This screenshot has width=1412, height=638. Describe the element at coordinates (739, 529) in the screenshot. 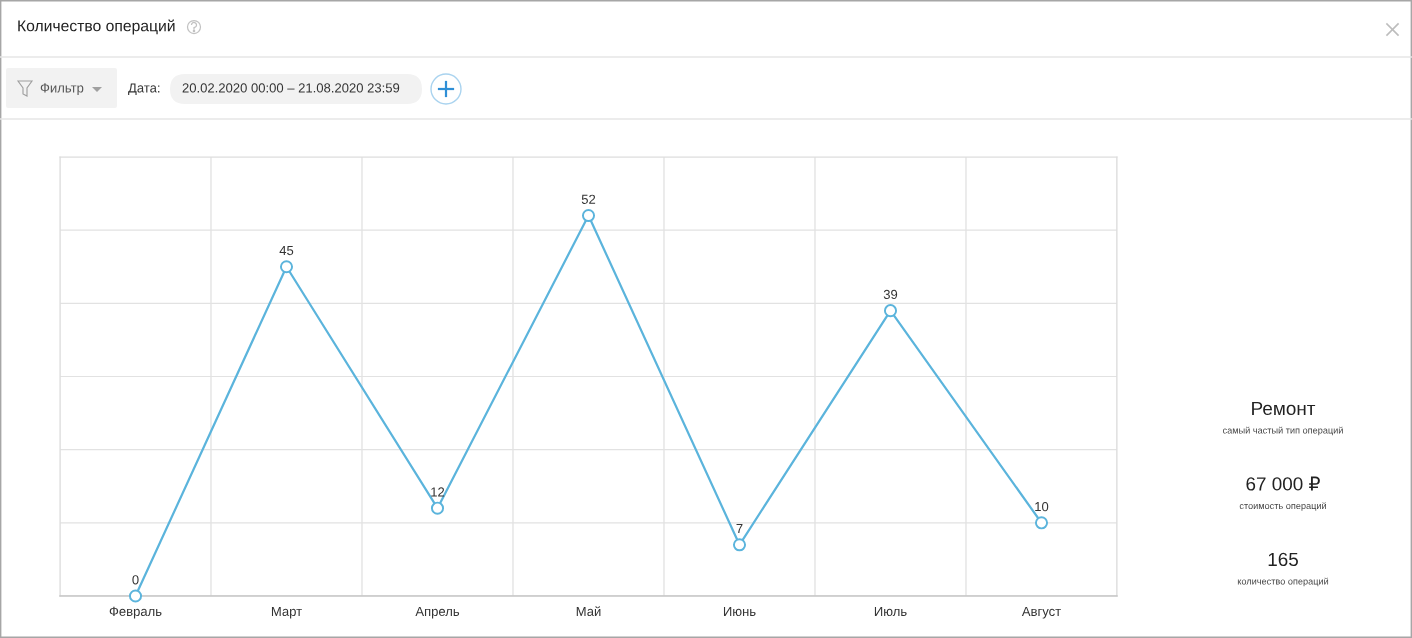

I see `data-label: 7` at that location.